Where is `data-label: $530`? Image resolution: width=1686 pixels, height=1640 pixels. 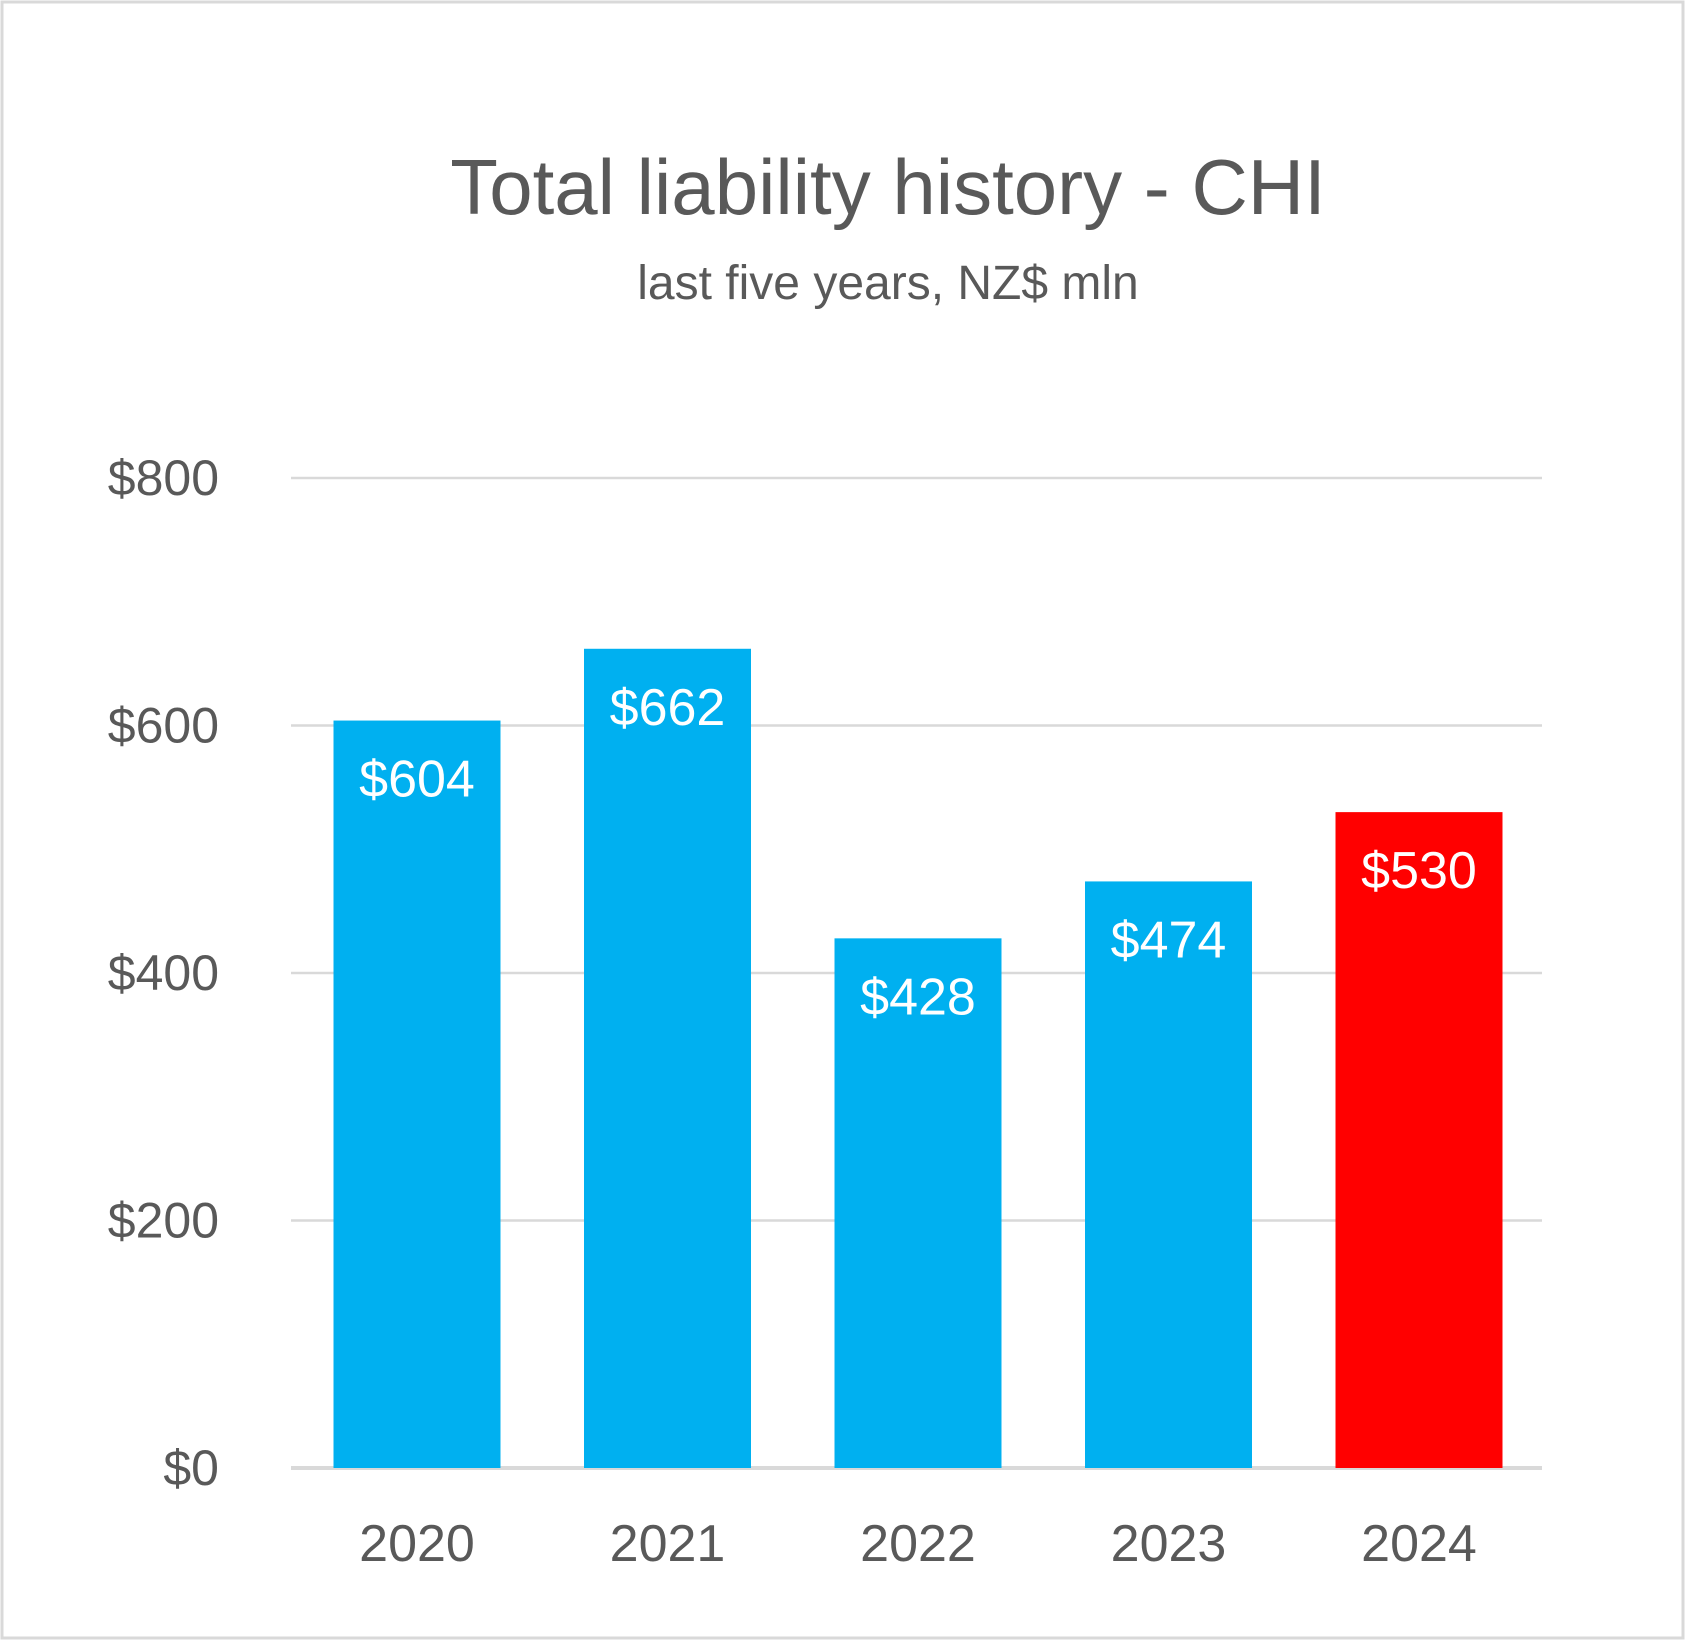
data-label: $530 is located at coordinates (1419, 871).